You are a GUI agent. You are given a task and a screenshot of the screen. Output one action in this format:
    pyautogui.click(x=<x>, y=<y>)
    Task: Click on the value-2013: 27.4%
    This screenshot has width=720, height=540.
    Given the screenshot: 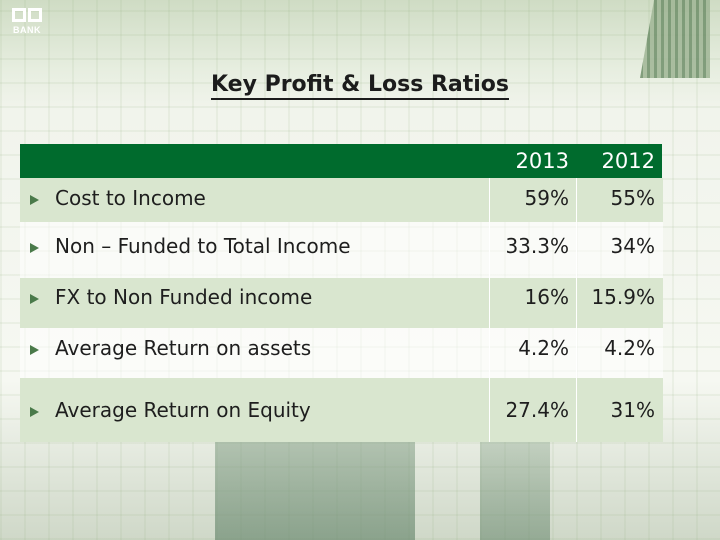 What is the action you would take?
    pyautogui.click(x=537, y=410)
    